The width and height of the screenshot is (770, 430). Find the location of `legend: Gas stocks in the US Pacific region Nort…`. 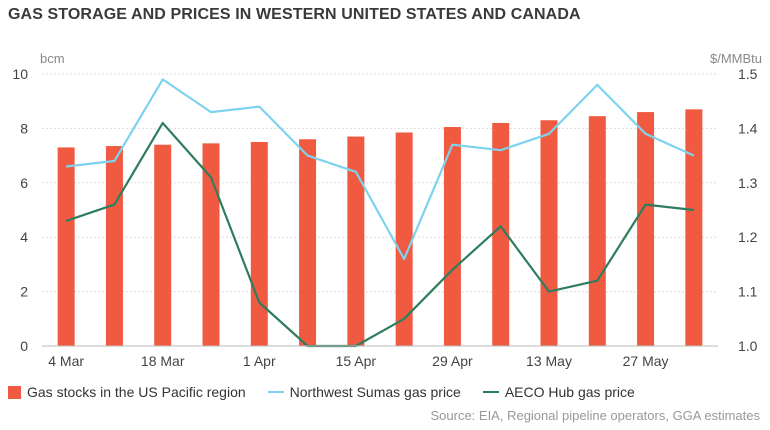

legend: Gas stocks in the US Pacific region Nort… is located at coordinates (332, 392).